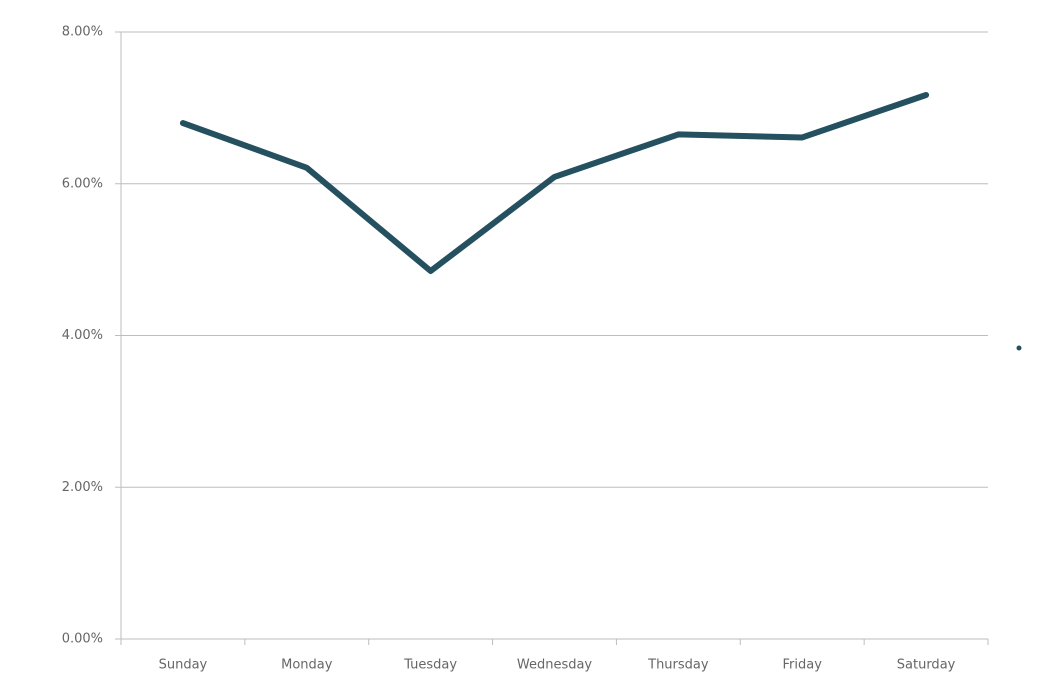 This screenshot has height=688, width=1060. Describe the element at coordinates (82, 183) in the screenshot. I see `y-tick-label: 6.00%` at that location.